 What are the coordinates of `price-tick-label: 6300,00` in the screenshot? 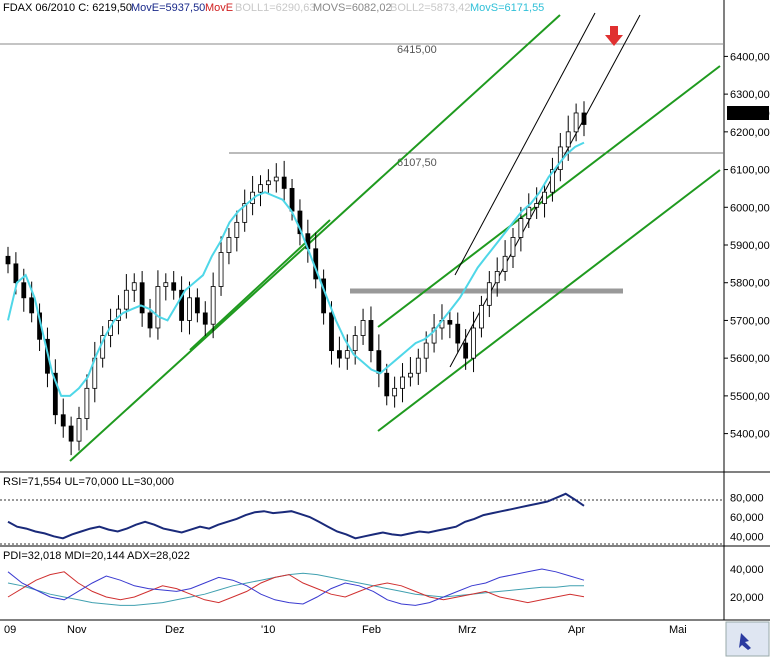 It's located at (750, 95).